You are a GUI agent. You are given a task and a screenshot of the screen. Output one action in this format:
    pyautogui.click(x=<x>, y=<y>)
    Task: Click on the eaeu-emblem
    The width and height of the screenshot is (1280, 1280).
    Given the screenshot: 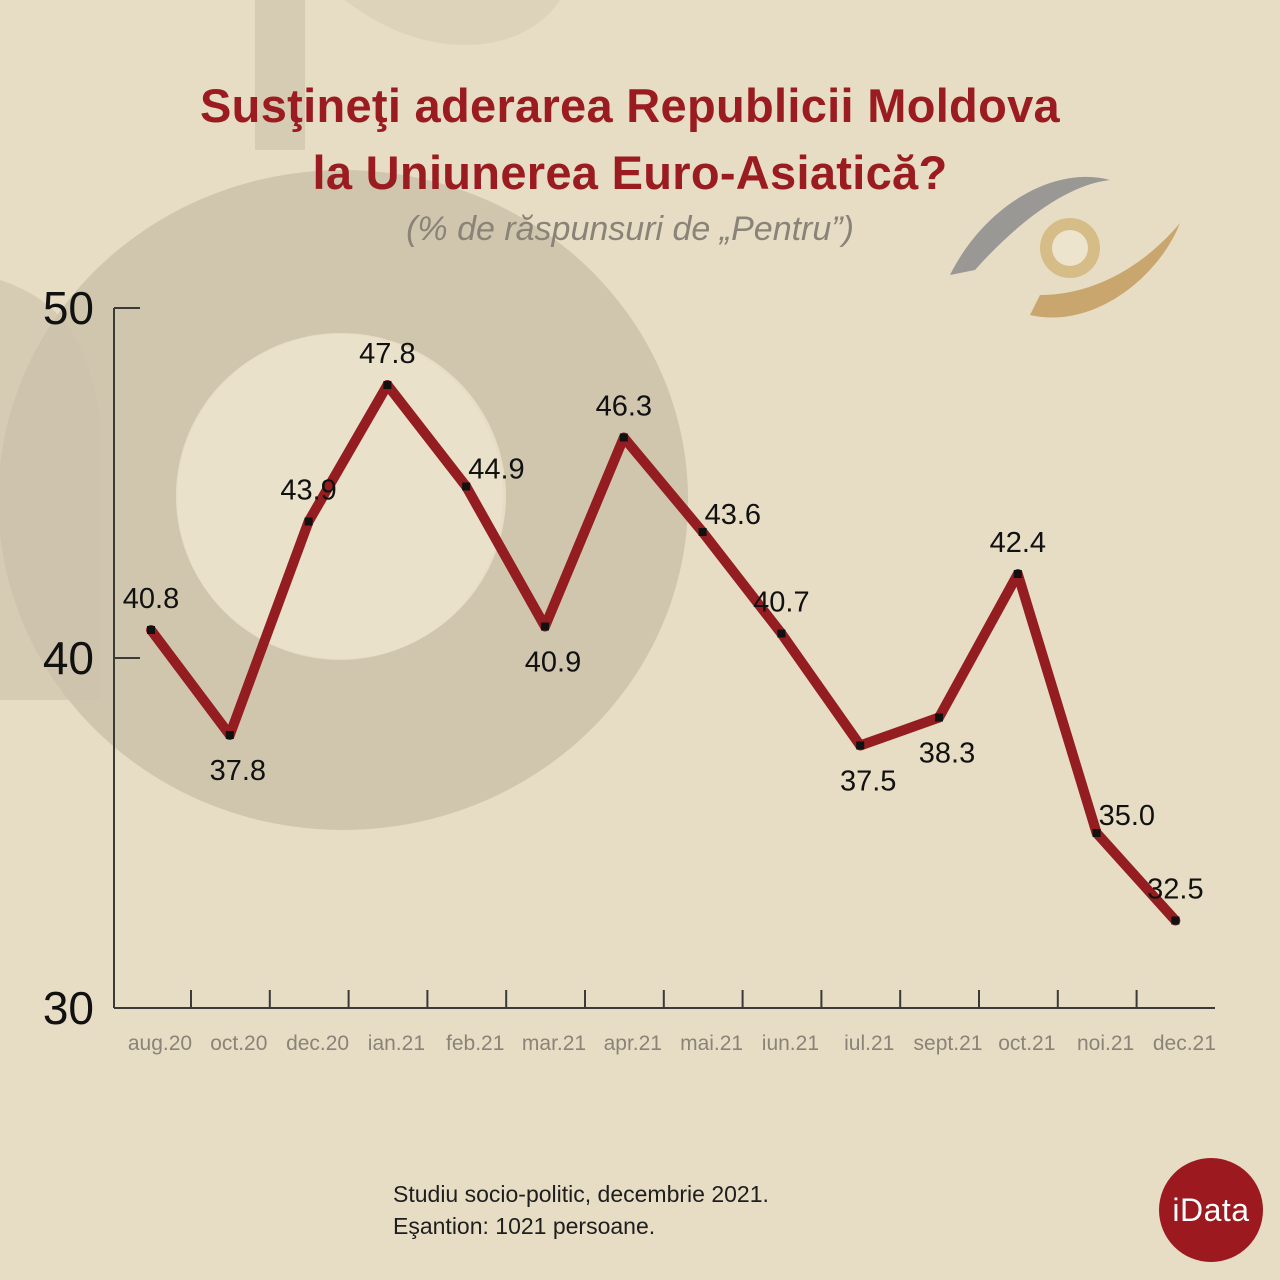 What is the action you would take?
    pyautogui.click(x=1065, y=247)
    